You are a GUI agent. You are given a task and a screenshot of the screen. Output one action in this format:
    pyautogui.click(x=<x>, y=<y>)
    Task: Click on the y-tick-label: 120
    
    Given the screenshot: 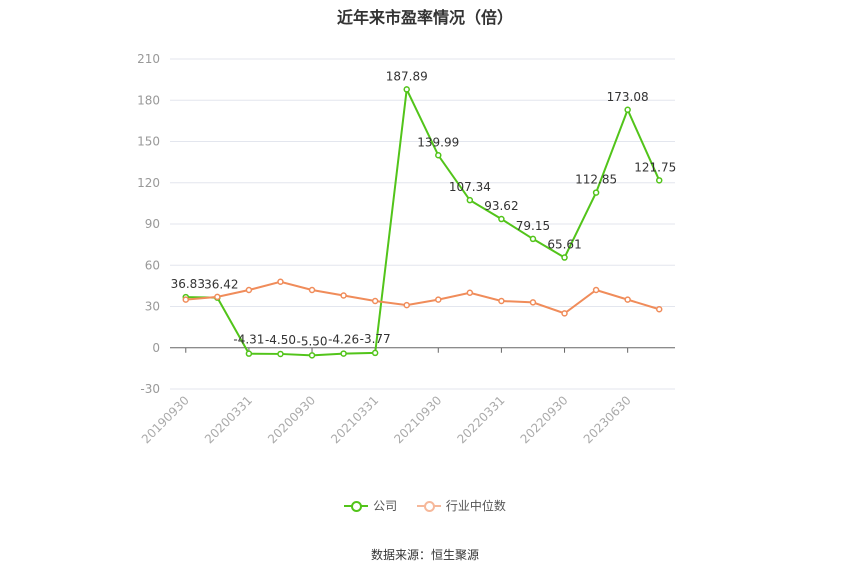 What is the action you would take?
    pyautogui.click(x=148, y=183)
    